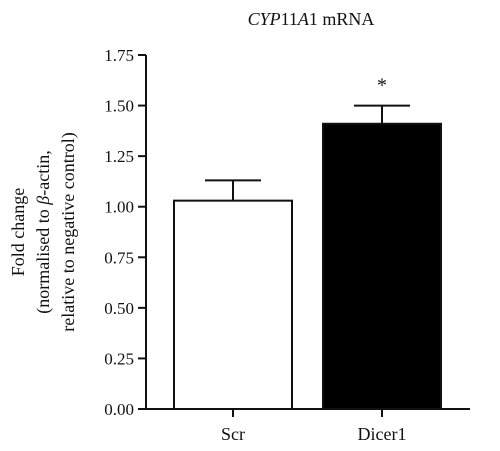 The width and height of the screenshot is (500, 451). Describe the element at coordinates (303, 19) in the screenshot. I see `title-gene-part-c: A` at that location.